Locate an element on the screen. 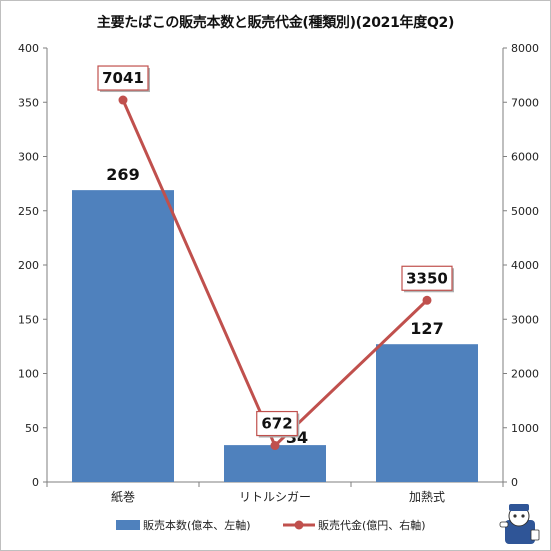 The width and height of the screenshot is (551, 551). legend-line-marker is located at coordinates (299, 525).